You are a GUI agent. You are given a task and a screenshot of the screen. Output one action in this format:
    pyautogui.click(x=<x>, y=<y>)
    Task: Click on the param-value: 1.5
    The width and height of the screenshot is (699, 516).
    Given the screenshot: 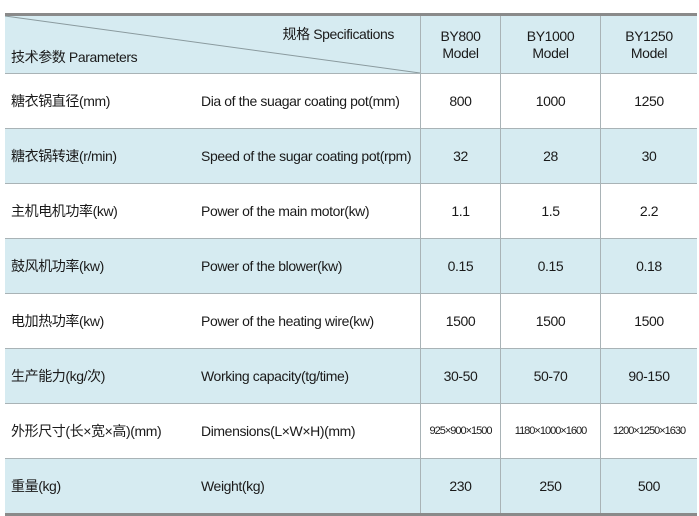 What is the action you would take?
    pyautogui.click(x=550, y=211)
    